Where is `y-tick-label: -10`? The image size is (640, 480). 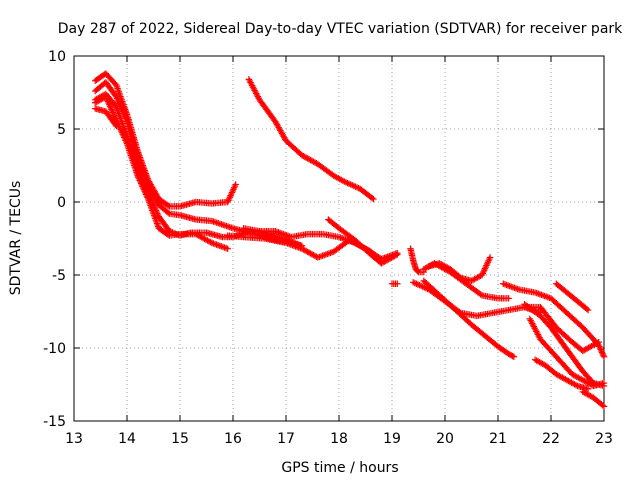 y-tick-label: -10 is located at coordinates (54, 349).